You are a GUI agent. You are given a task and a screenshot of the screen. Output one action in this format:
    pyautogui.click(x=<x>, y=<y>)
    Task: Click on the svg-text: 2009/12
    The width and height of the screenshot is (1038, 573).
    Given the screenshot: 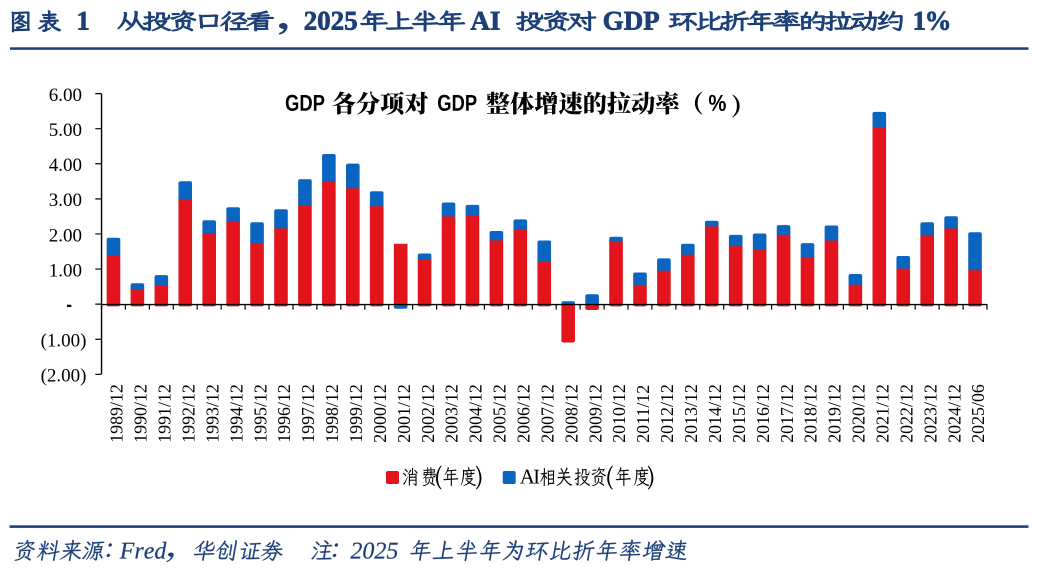 What is the action you would take?
    pyautogui.click(x=595, y=413)
    